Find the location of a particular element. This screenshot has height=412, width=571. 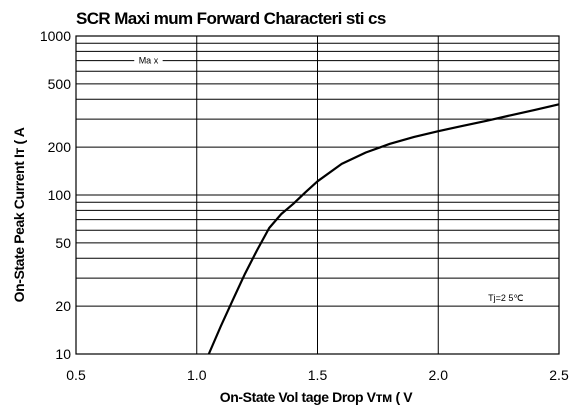

y-tick-label: 500 is located at coordinates (60, 84).